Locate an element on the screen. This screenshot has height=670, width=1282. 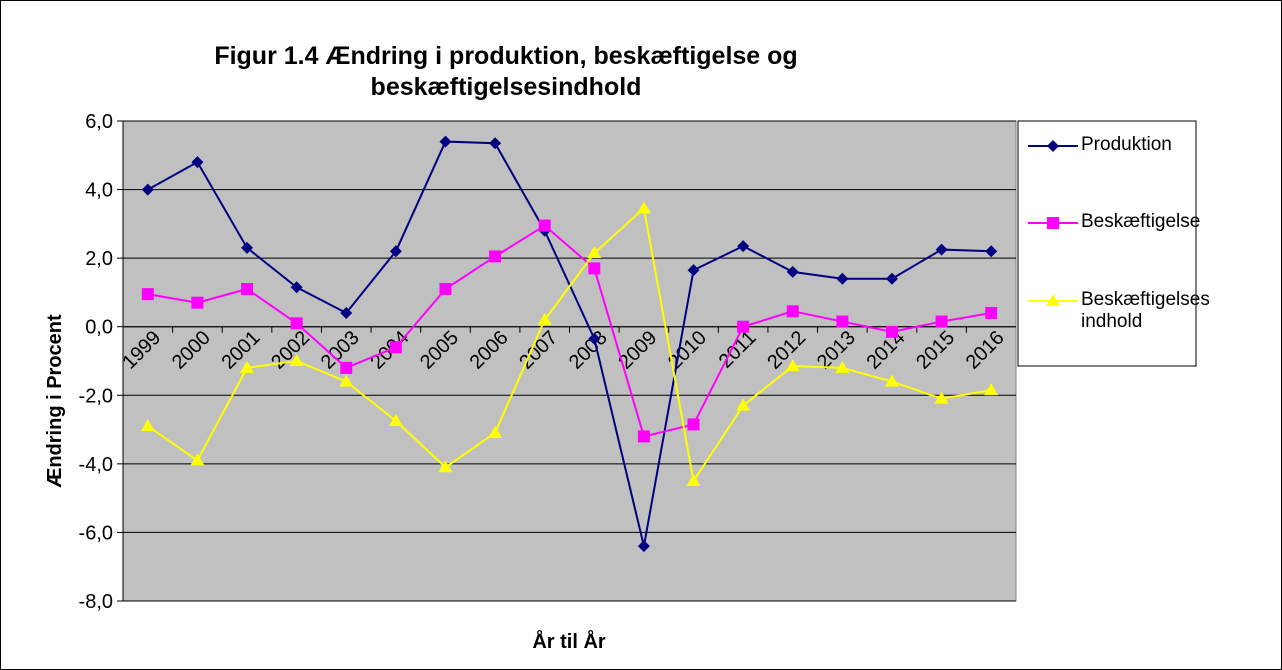
legend-label: Beskæftigelse is located at coordinates (1141, 221).